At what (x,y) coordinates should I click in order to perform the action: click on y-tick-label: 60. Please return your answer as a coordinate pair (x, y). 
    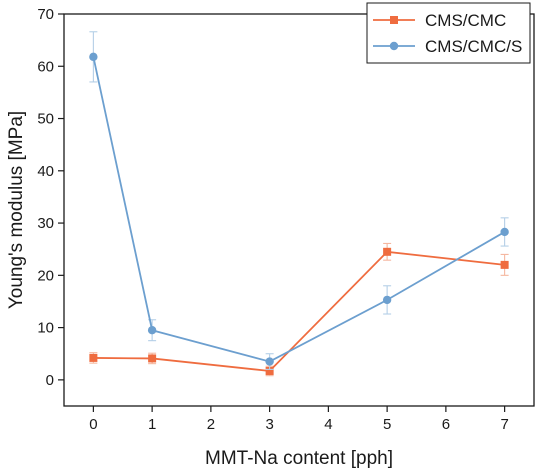
    Looking at the image, I should click on (45, 66).